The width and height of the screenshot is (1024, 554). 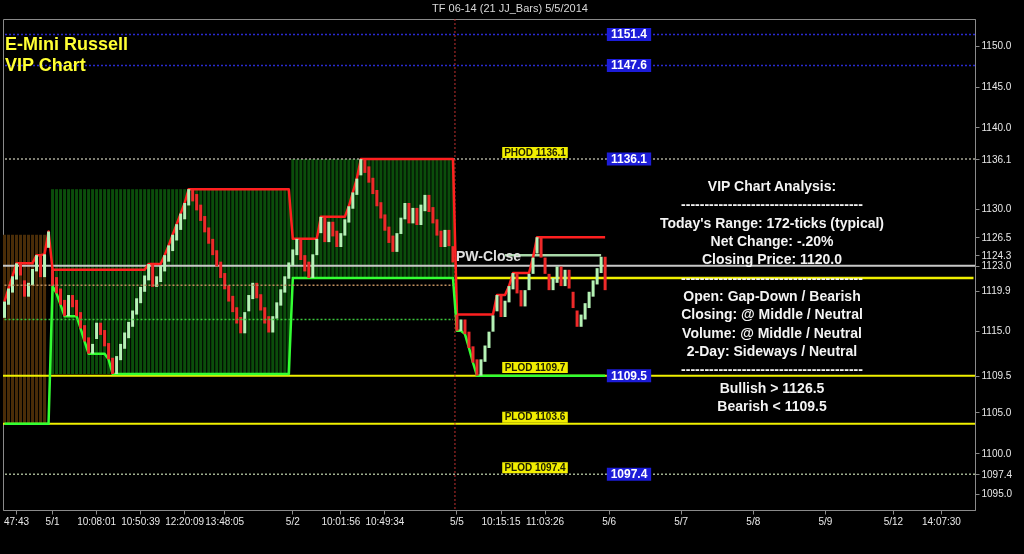 What do you see at coordinates (772, 295) in the screenshot?
I see `annotation: Open: Gap-Down / Bearish` at bounding box center [772, 295].